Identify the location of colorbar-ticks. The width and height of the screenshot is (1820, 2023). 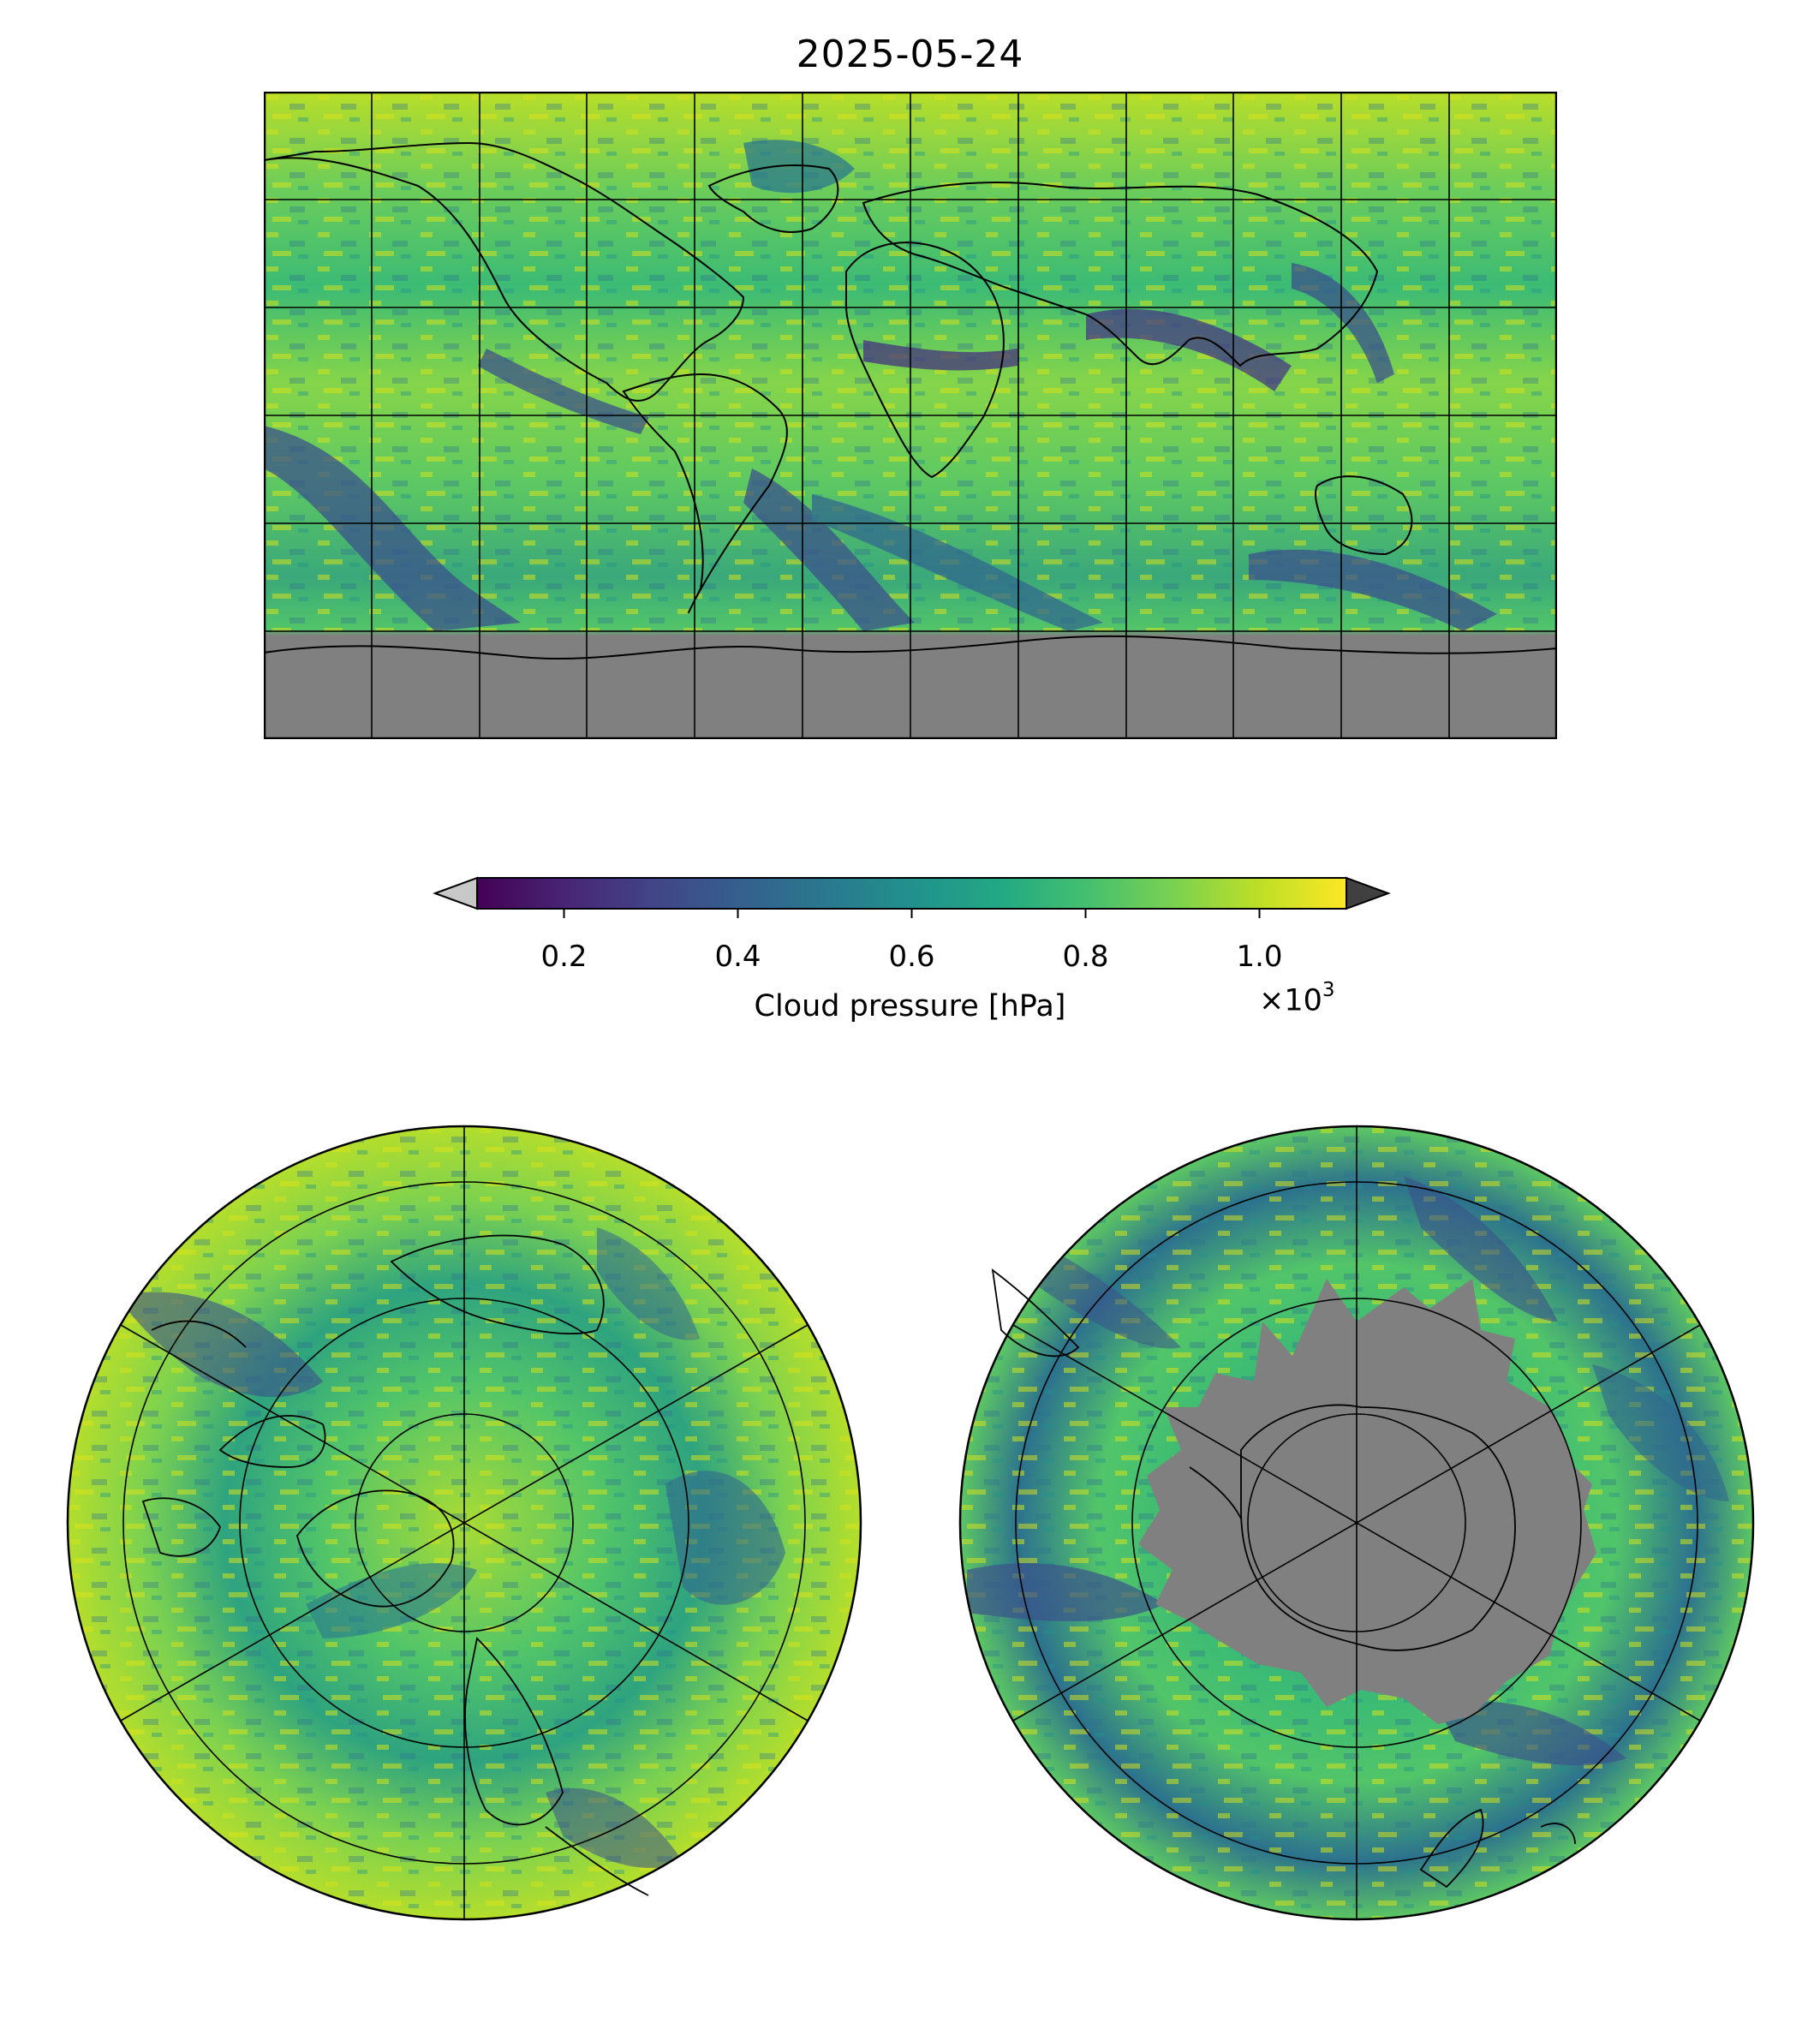
(912, 913).